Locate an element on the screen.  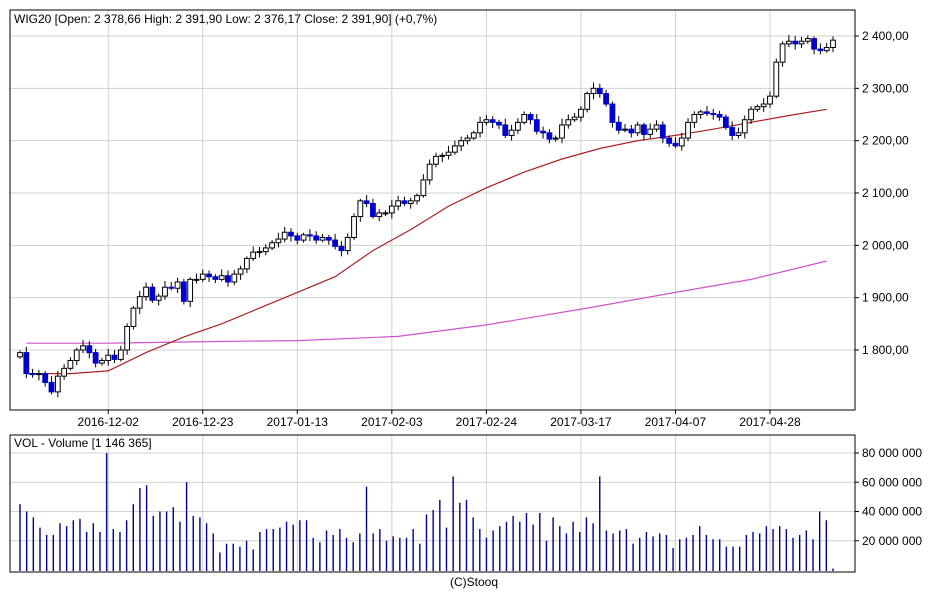
price-tick-label: 1 800,00 is located at coordinates (885, 350).